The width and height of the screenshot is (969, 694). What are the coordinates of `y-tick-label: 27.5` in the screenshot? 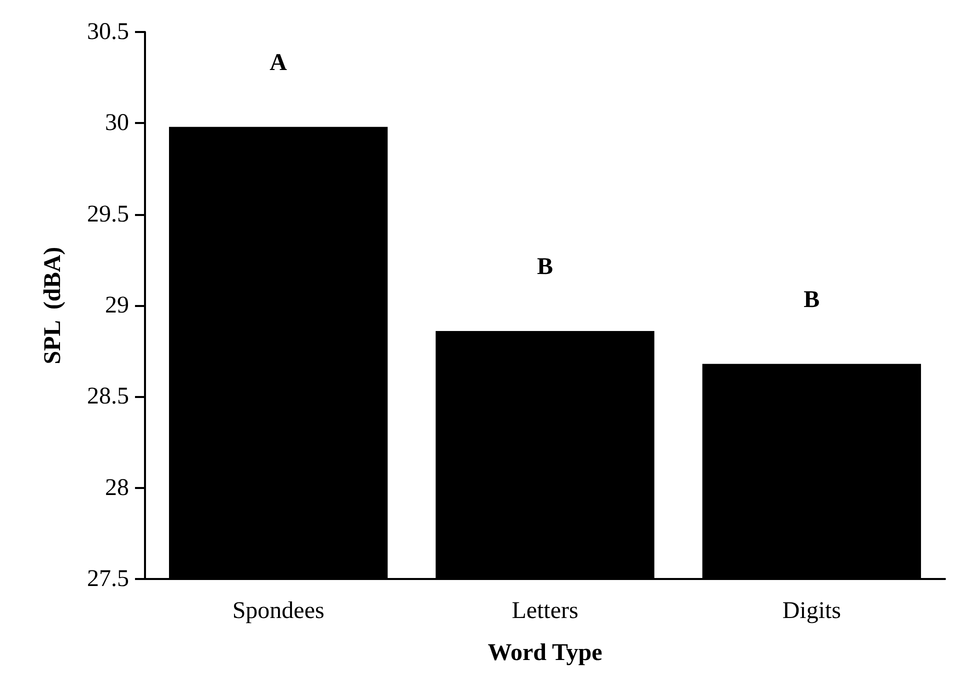 It's located at (108, 579).